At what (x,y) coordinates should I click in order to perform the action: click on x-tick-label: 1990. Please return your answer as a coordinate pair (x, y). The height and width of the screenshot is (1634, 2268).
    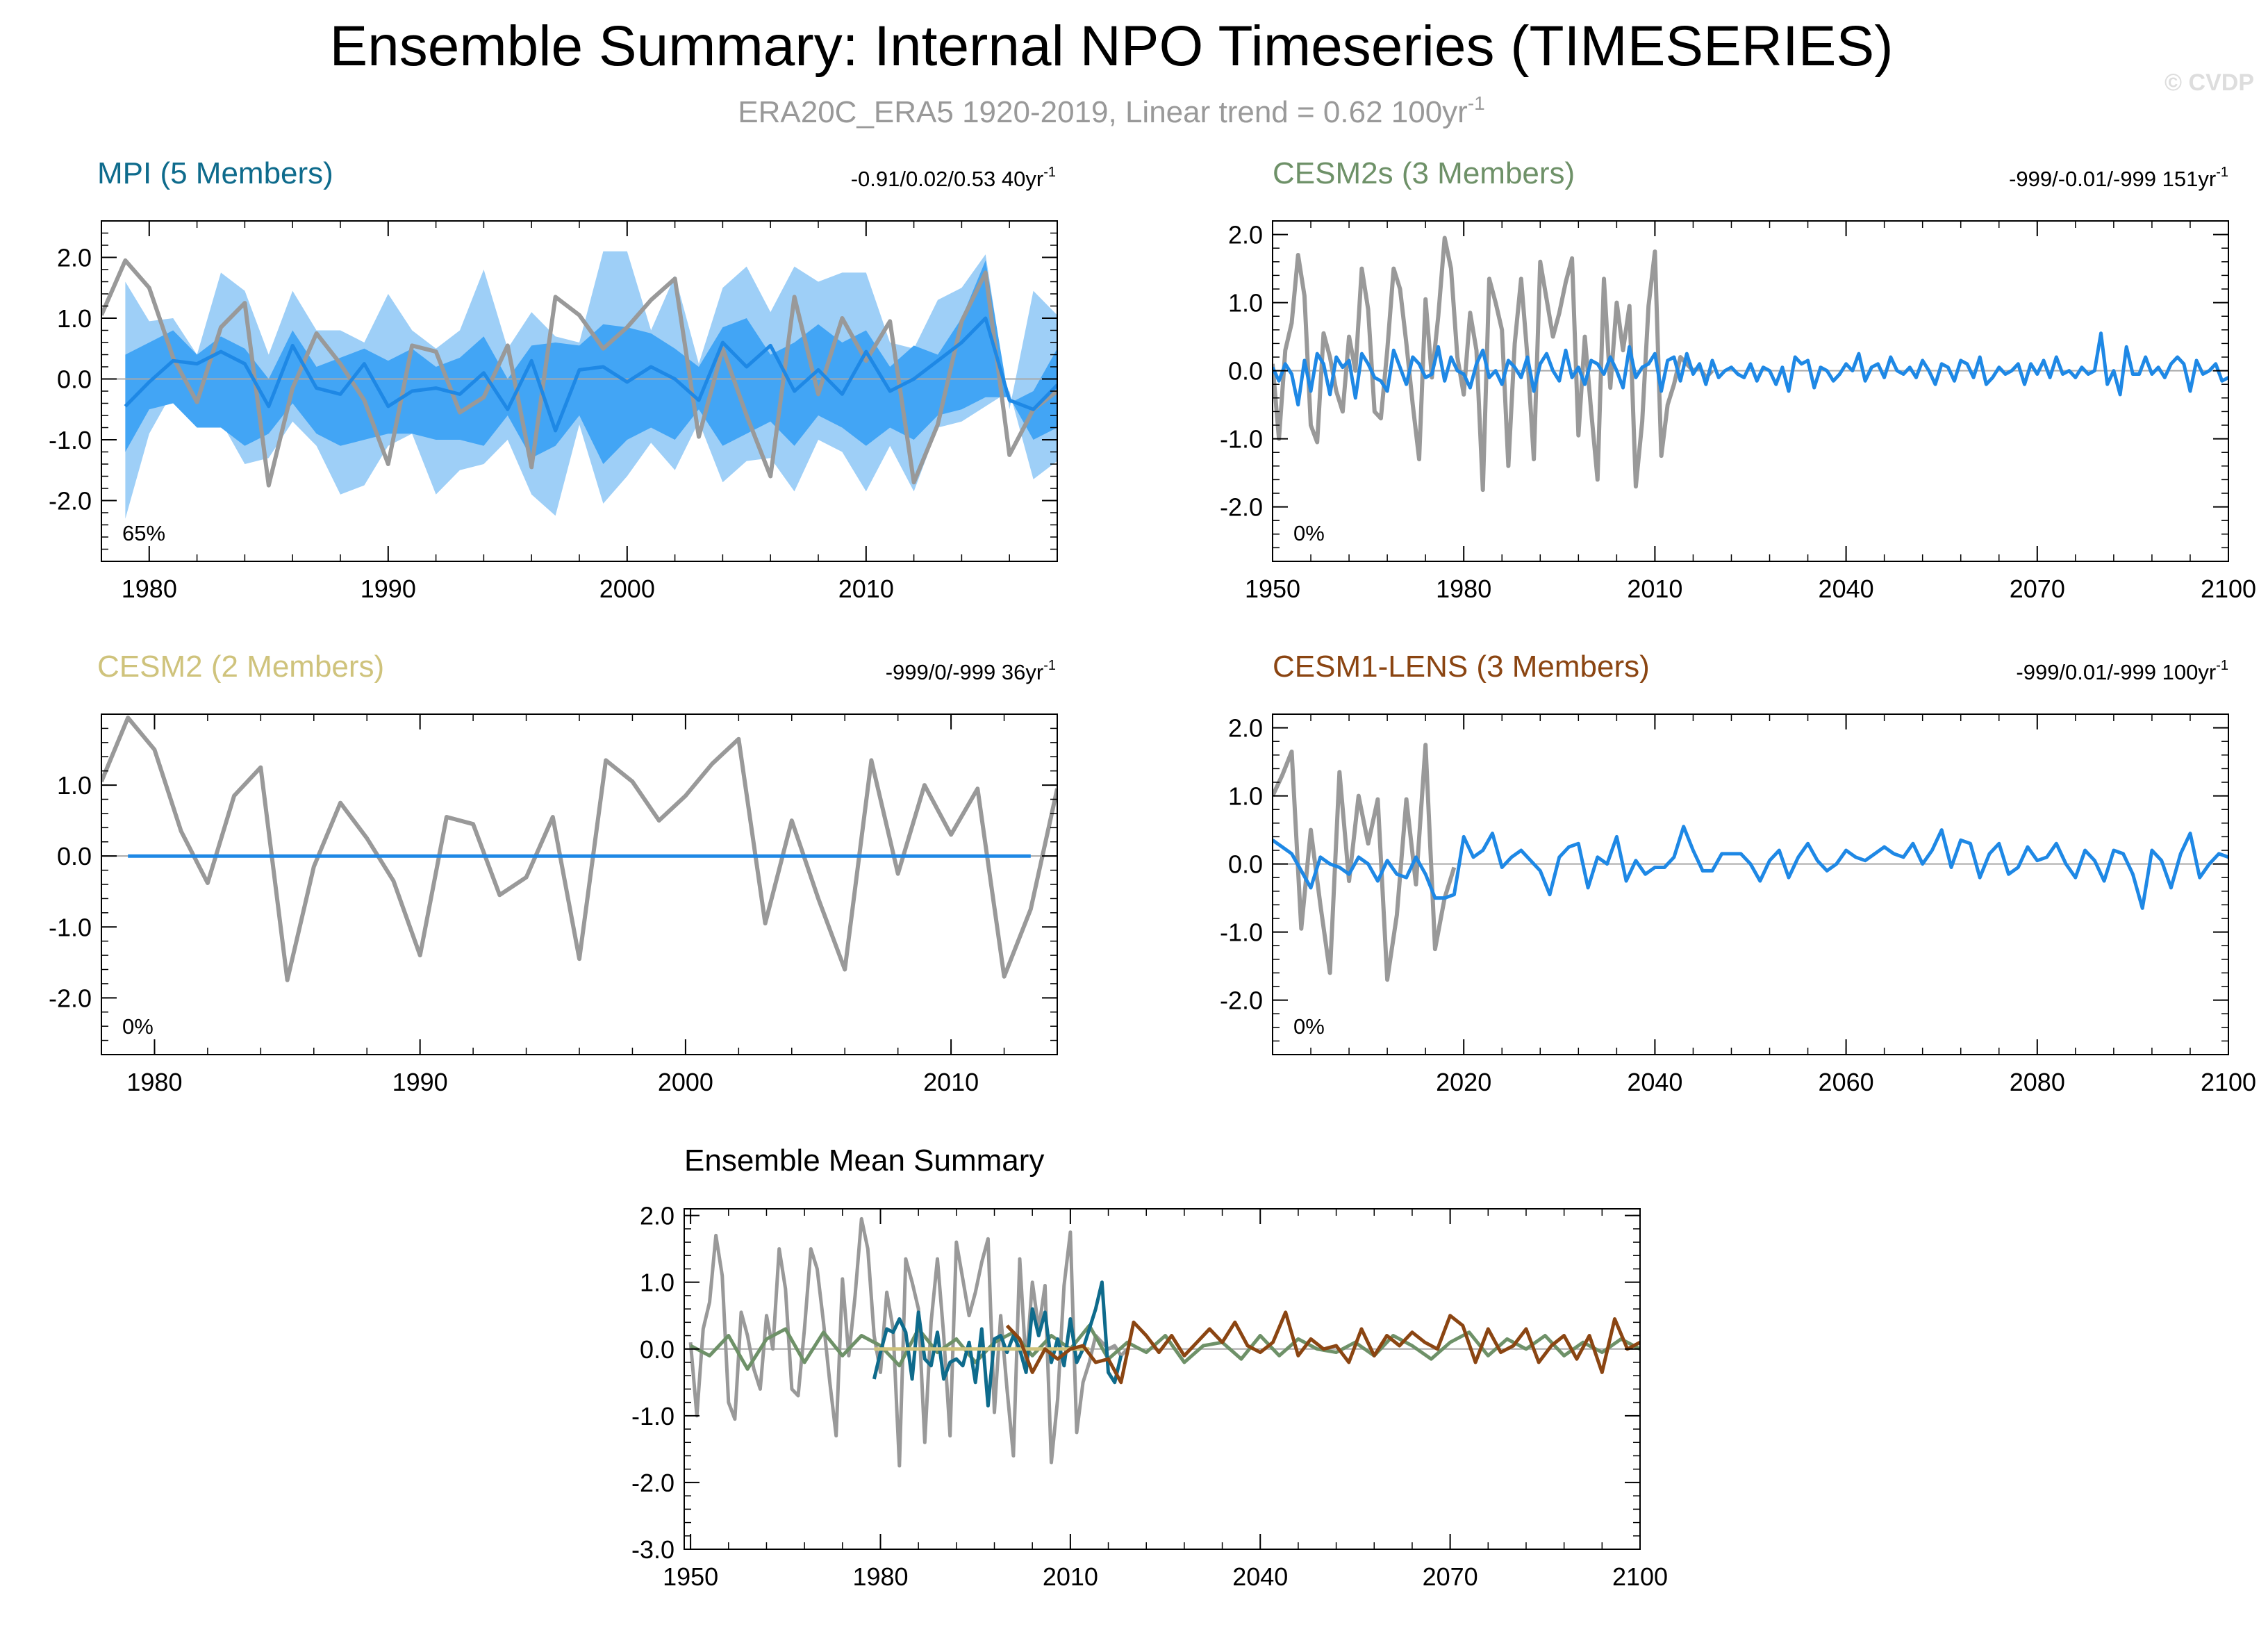
    Looking at the image, I should click on (388, 589).